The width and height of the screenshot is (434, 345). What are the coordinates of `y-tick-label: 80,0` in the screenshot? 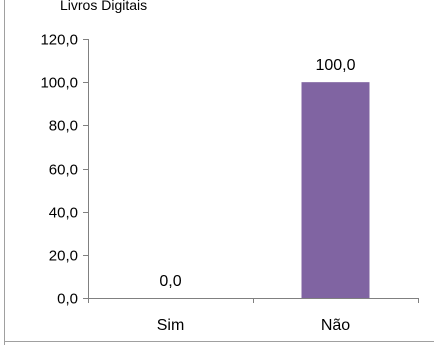 It's located at (63, 126).